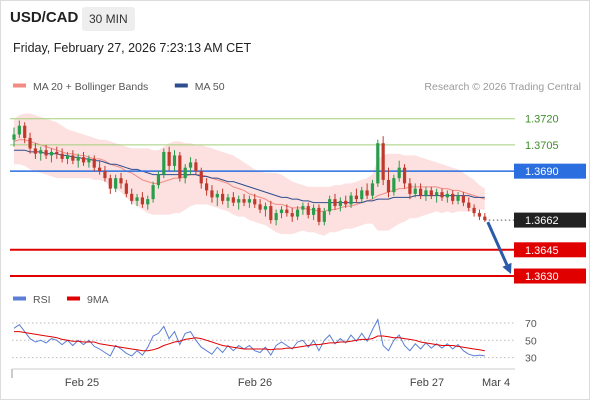 The width and height of the screenshot is (590, 400). What do you see at coordinates (496, 383) in the screenshot?
I see `x-tick-label-3: Mar 4` at bounding box center [496, 383].